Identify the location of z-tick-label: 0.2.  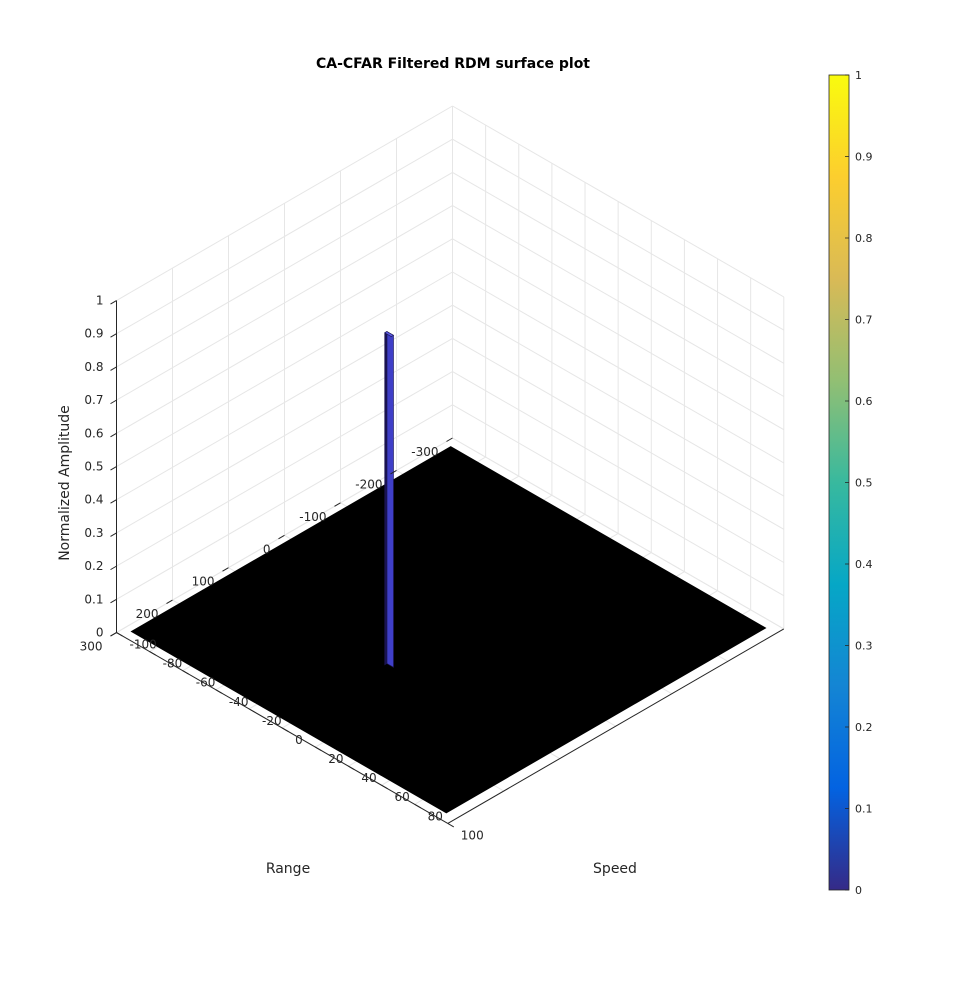
(93, 566).